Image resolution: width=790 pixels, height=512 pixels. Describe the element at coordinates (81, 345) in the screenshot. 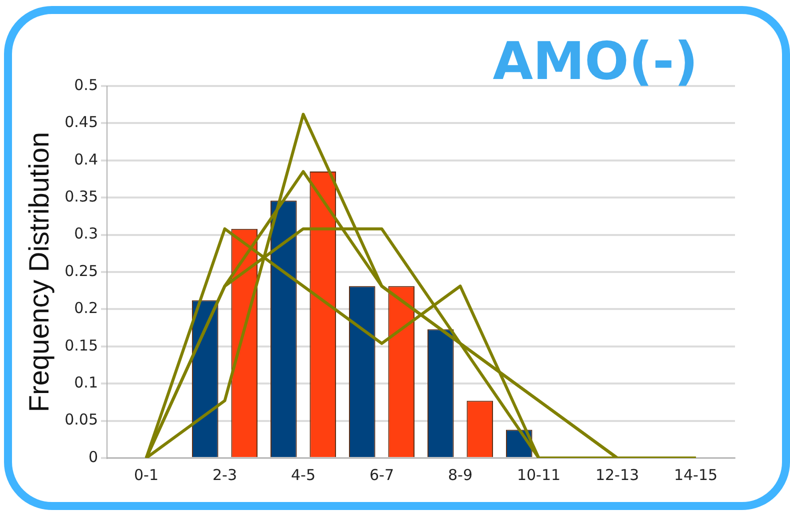

I see `y-tick-label: 0.15` at that location.